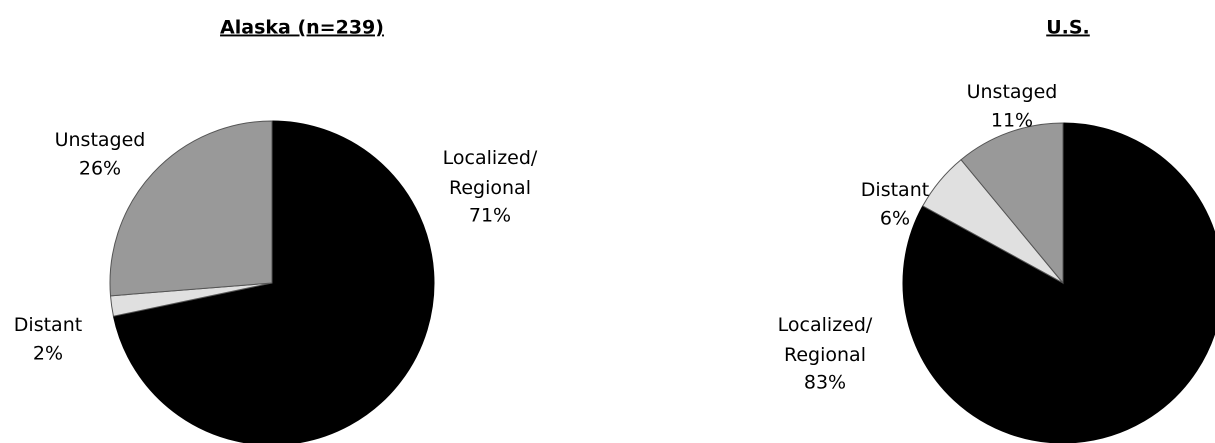 This screenshot has width=1215, height=443. I want to click on value-label: 83%, so click(825, 383).